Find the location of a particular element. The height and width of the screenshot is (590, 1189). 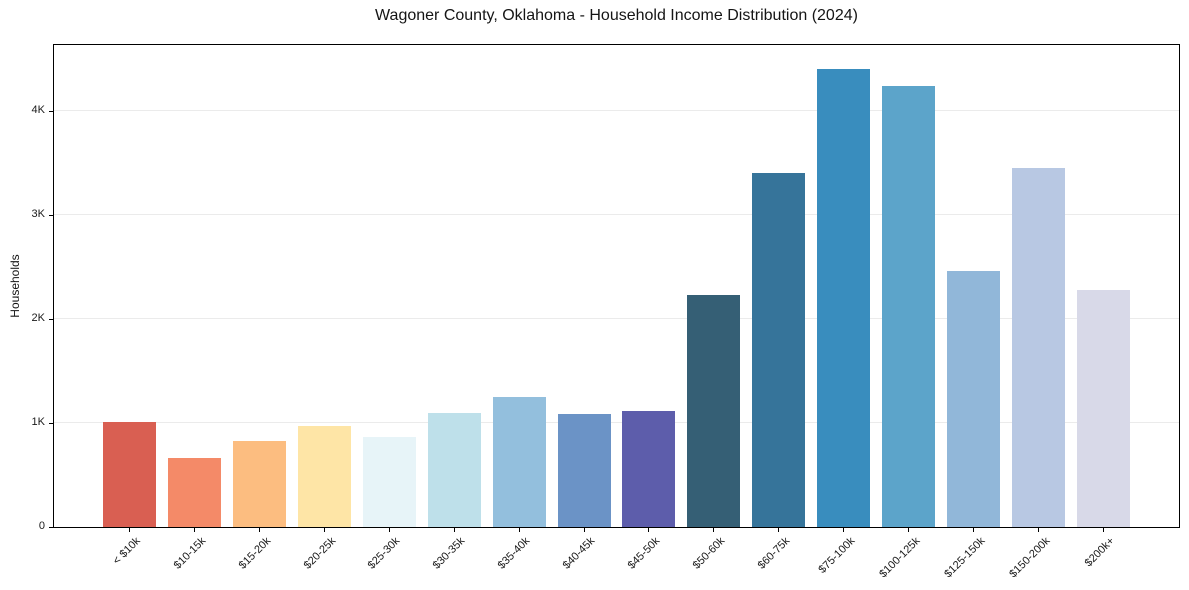

x-tick-label: $25-30k is located at coordinates (384, 553).